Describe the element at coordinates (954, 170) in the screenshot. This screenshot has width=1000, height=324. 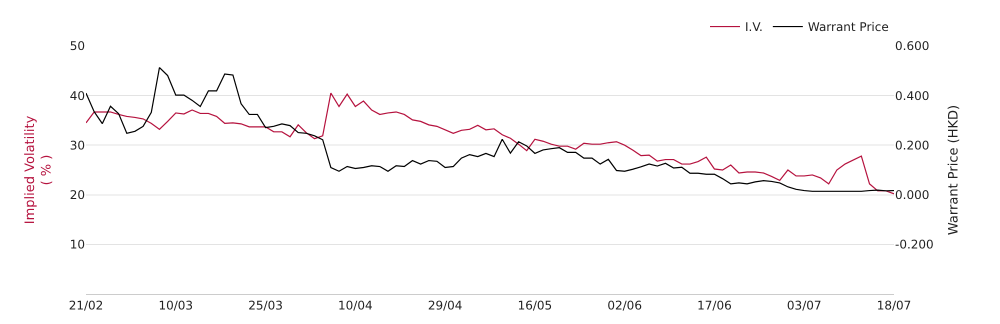
I see `y2-axis-title: Warrant Price (HKD)` at that location.